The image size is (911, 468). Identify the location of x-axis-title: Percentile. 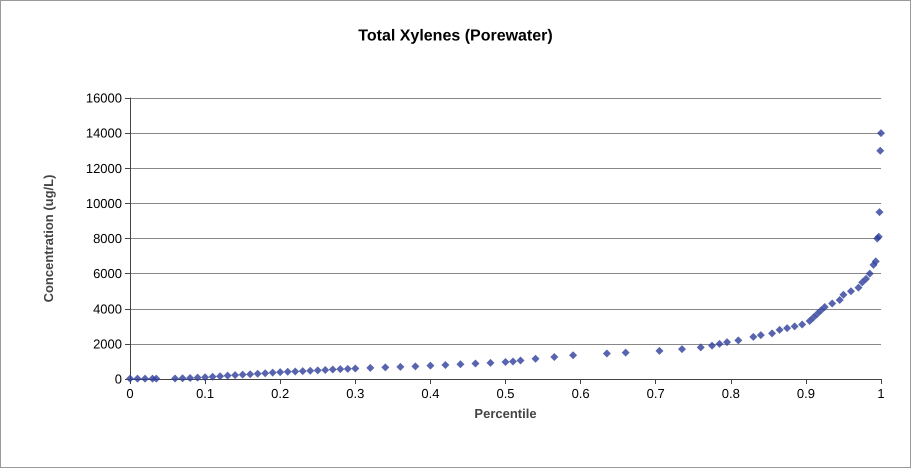
(505, 413).